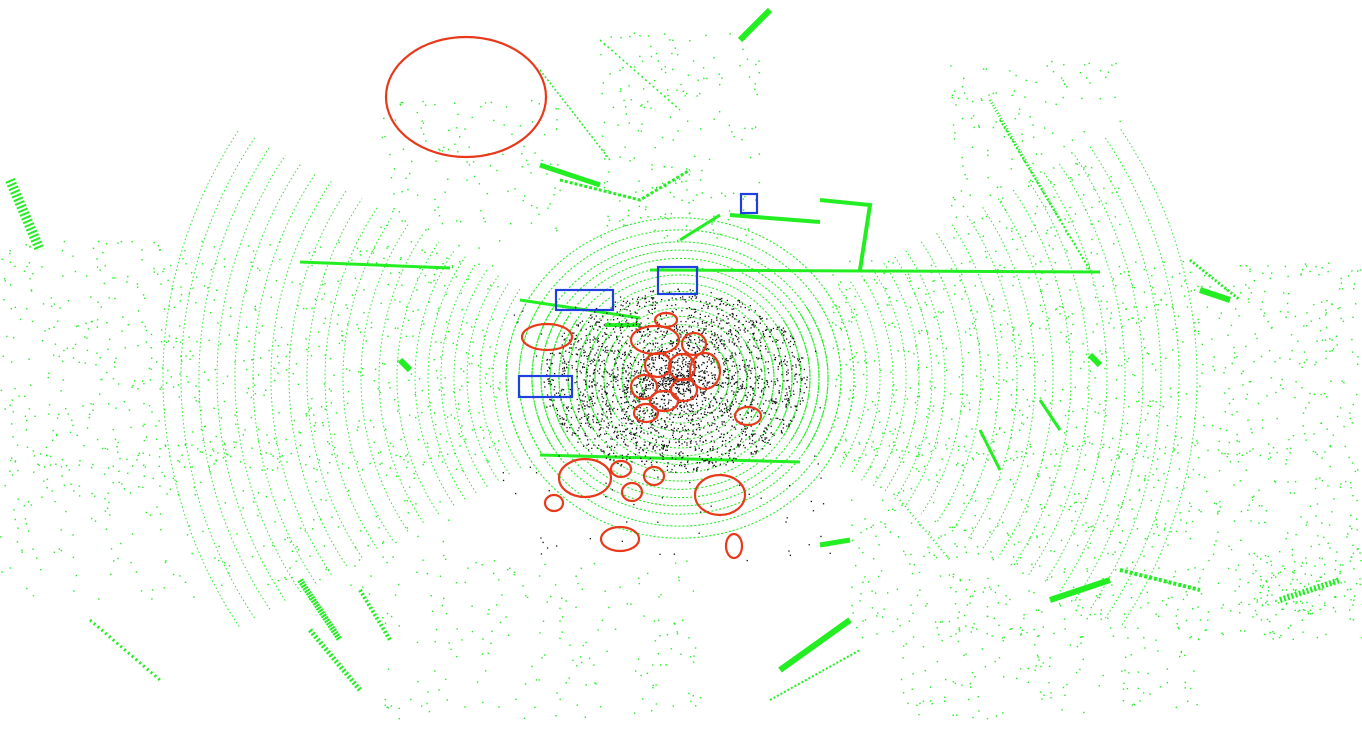  What do you see at coordinates (1215, 295) in the screenshot?
I see `scan-line` at bounding box center [1215, 295].